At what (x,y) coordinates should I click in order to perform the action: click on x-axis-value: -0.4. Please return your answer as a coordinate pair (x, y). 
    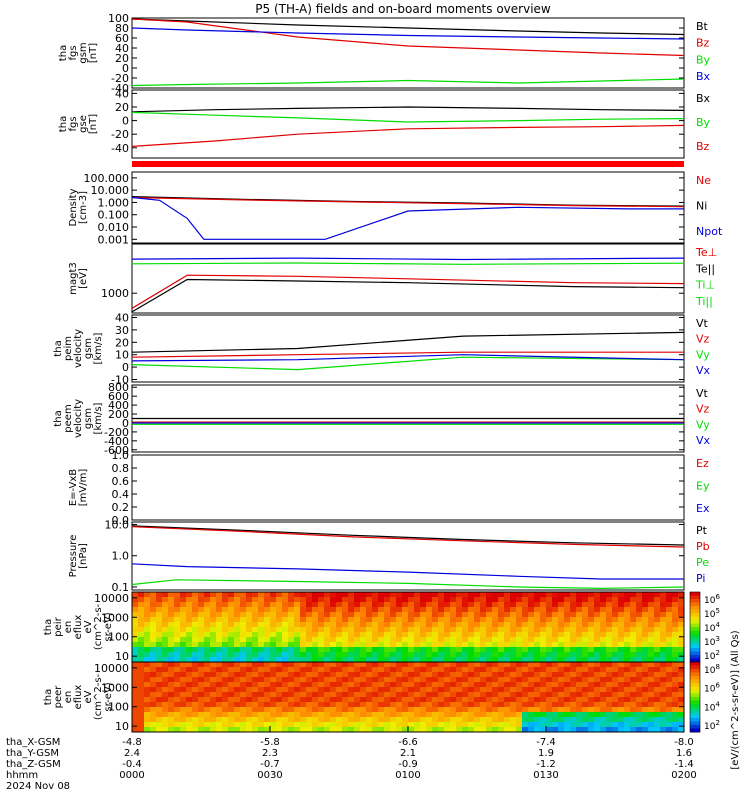
    Looking at the image, I should click on (132, 764).